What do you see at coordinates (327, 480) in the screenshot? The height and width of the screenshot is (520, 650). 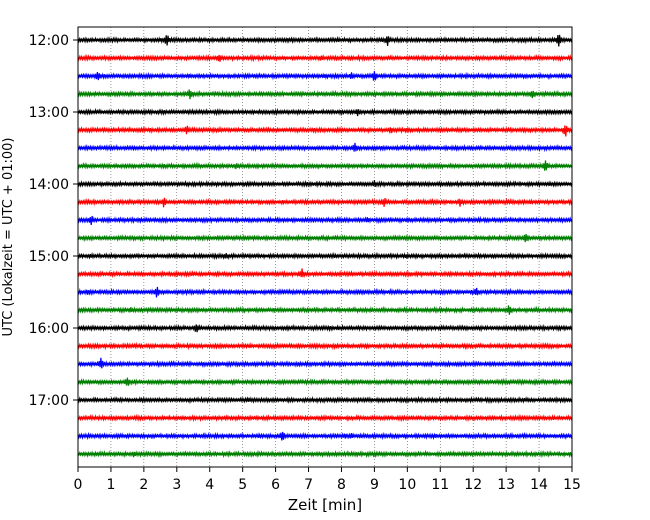 I see `x-axis: 0 1 2 3 4 5 6 7 8 9 10 11 12 13 14 15` at bounding box center [327, 480].